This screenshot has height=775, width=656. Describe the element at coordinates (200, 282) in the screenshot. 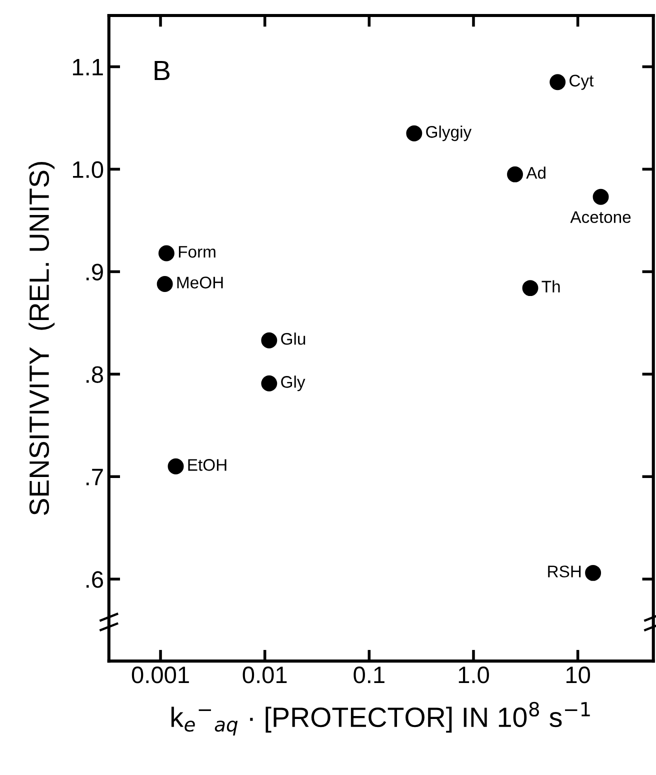

I see `text: MeOH` at that location.